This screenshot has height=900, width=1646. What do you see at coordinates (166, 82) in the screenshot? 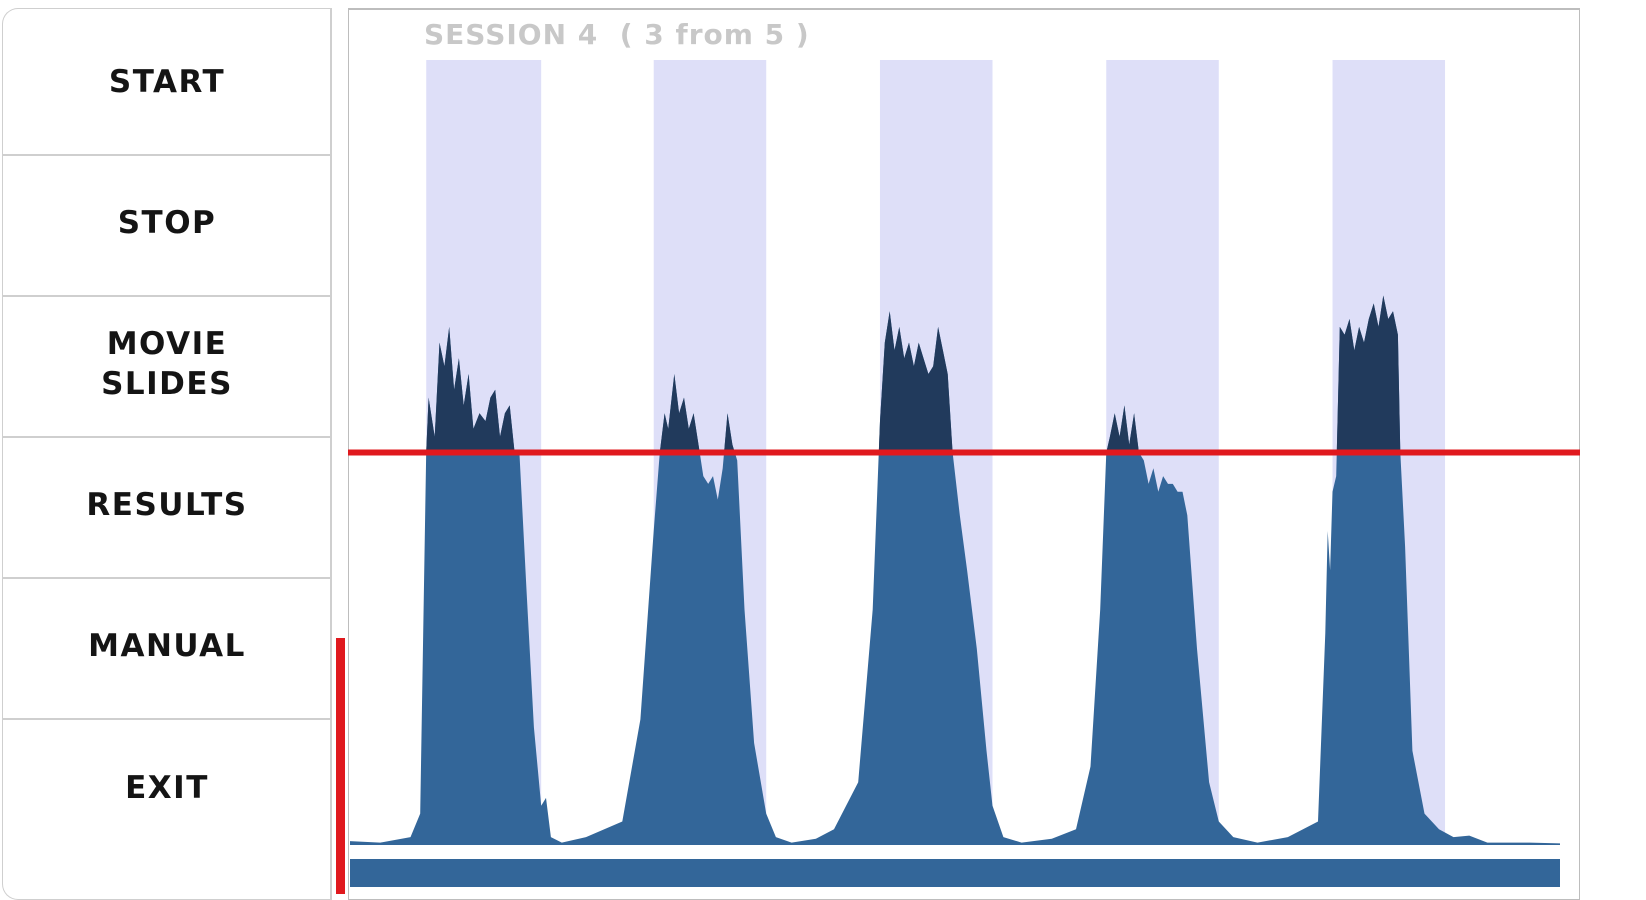
I see `start-button: START` at bounding box center [166, 82].